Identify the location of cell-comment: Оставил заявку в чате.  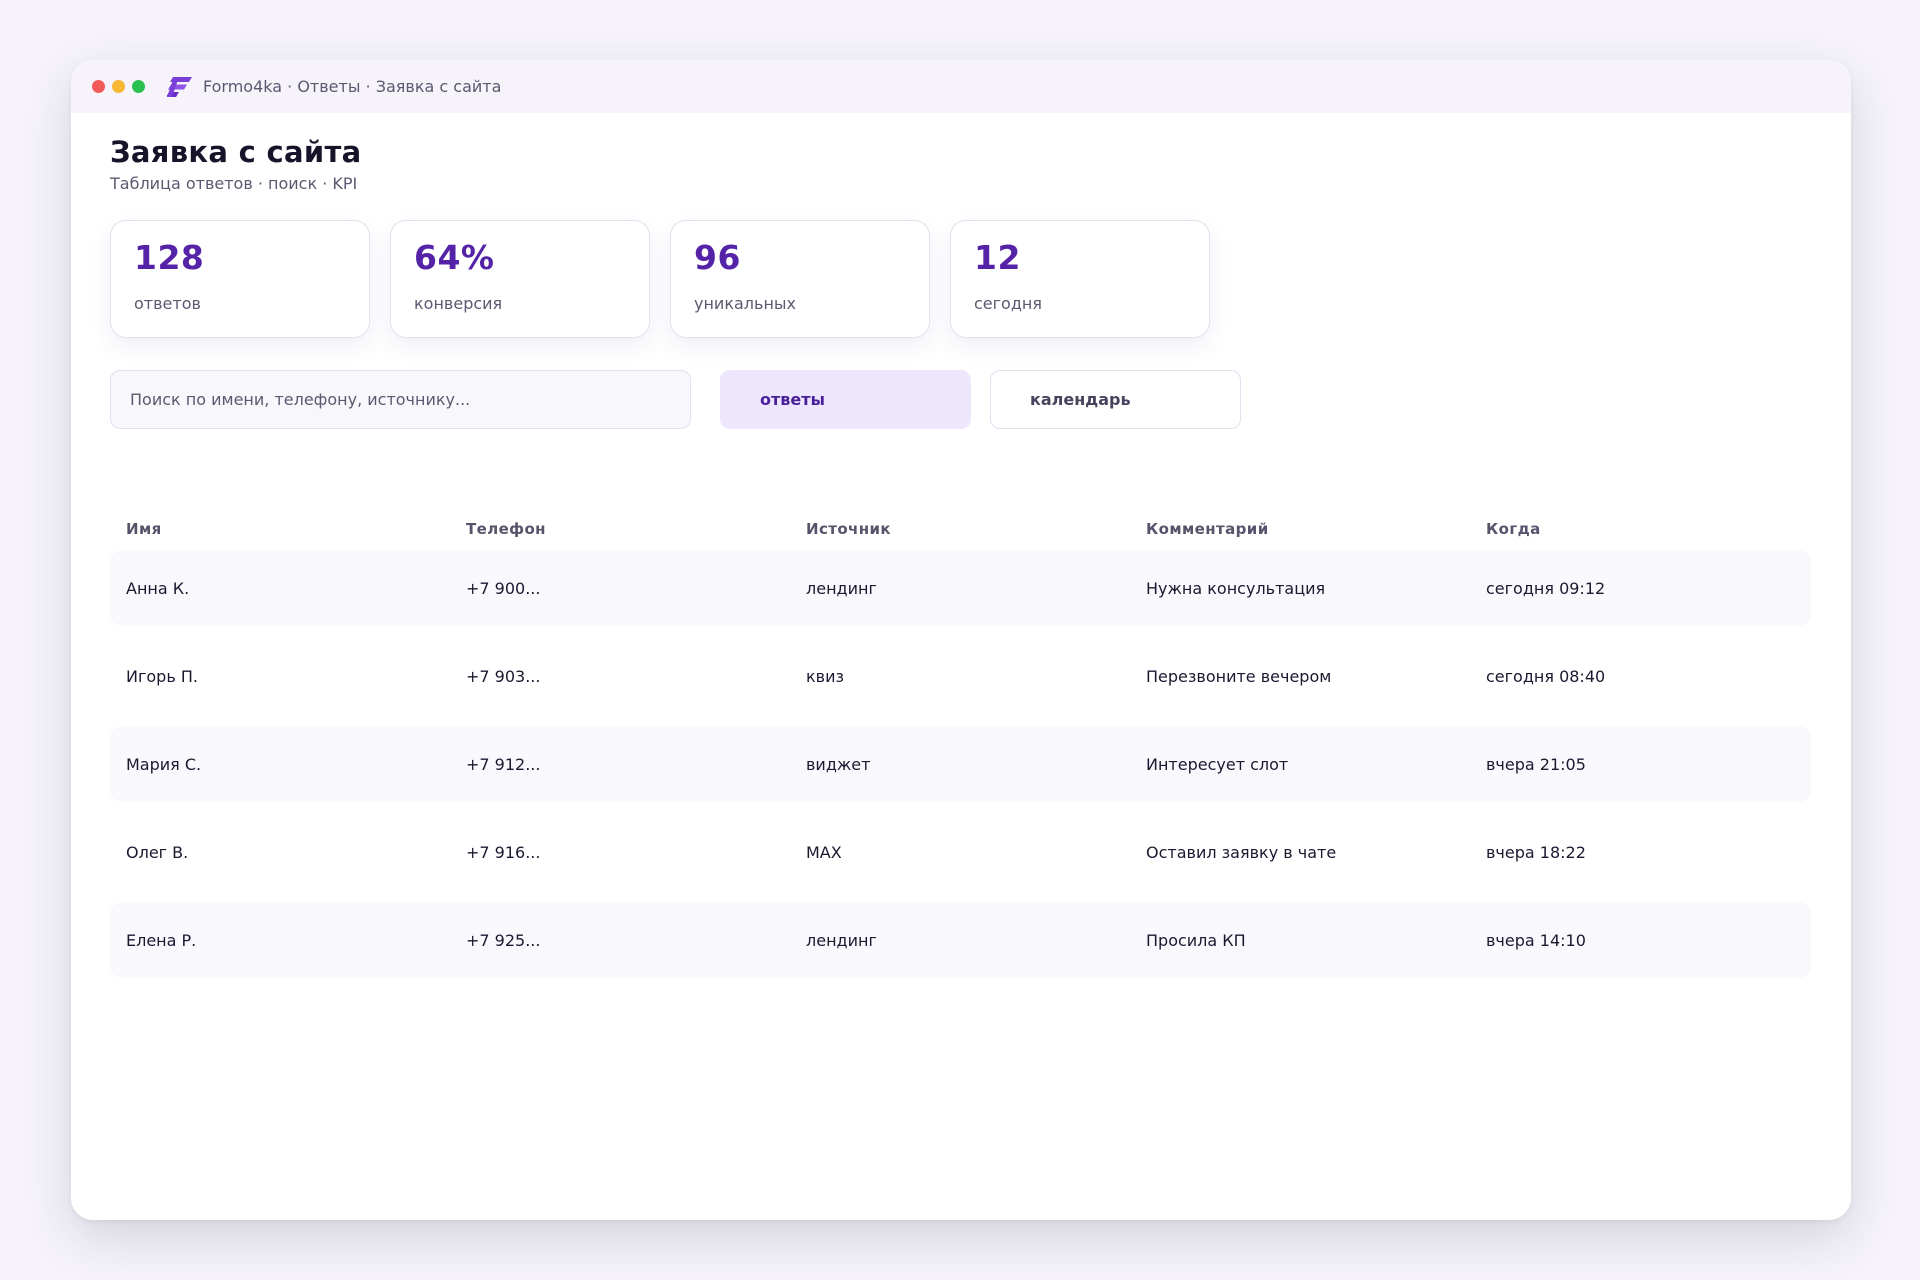
(1241, 852).